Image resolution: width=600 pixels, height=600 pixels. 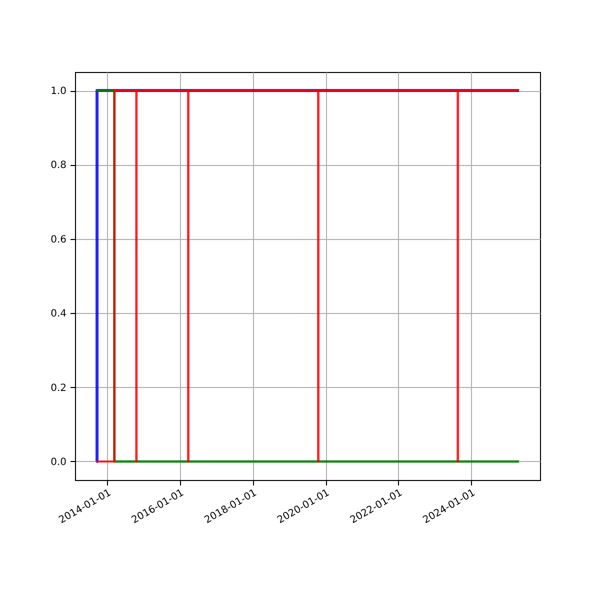 What do you see at coordinates (58, 314) in the screenshot?
I see `y-tick-label: 0.4` at bounding box center [58, 314].